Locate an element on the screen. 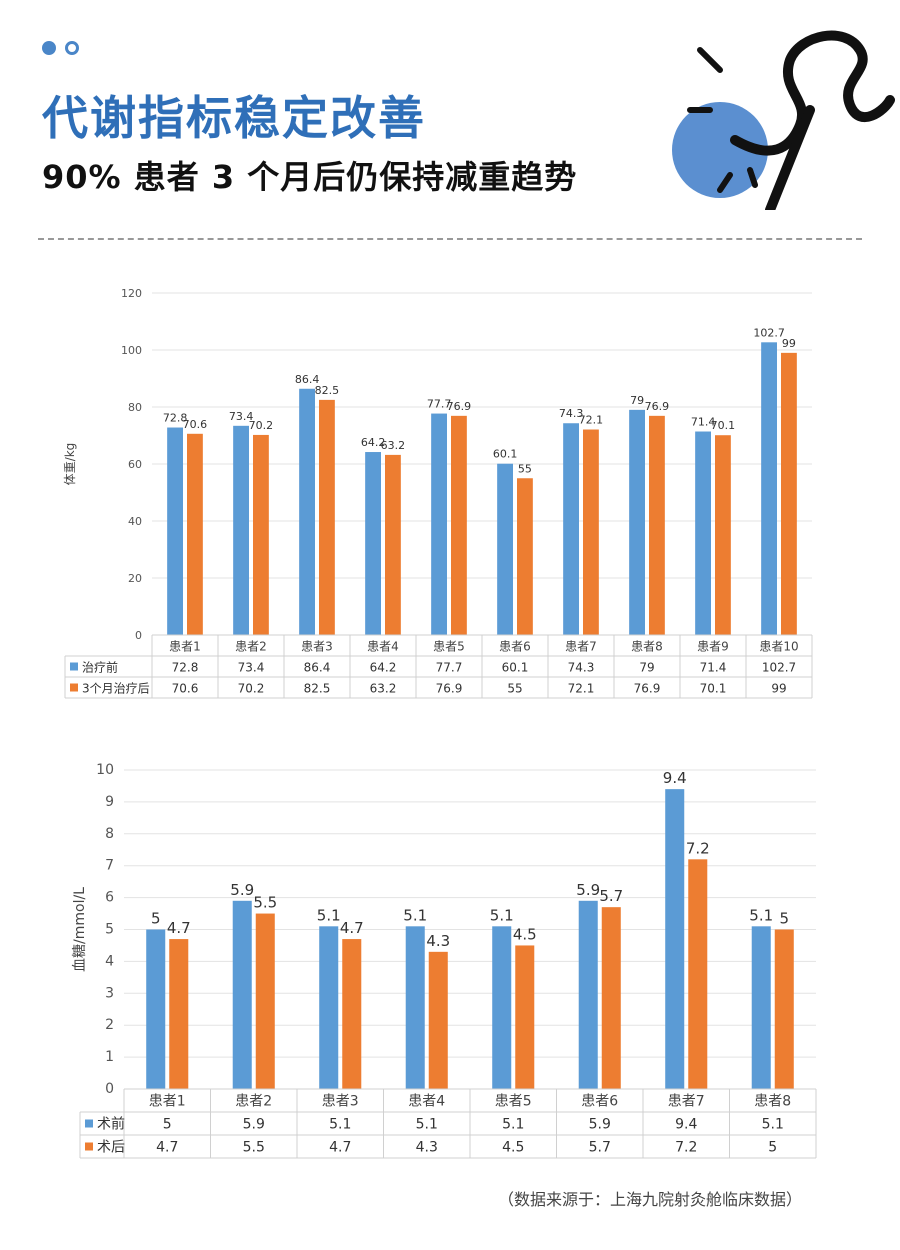 The image size is (900, 1250). table-cell: 63.2 is located at coordinates (383, 689).